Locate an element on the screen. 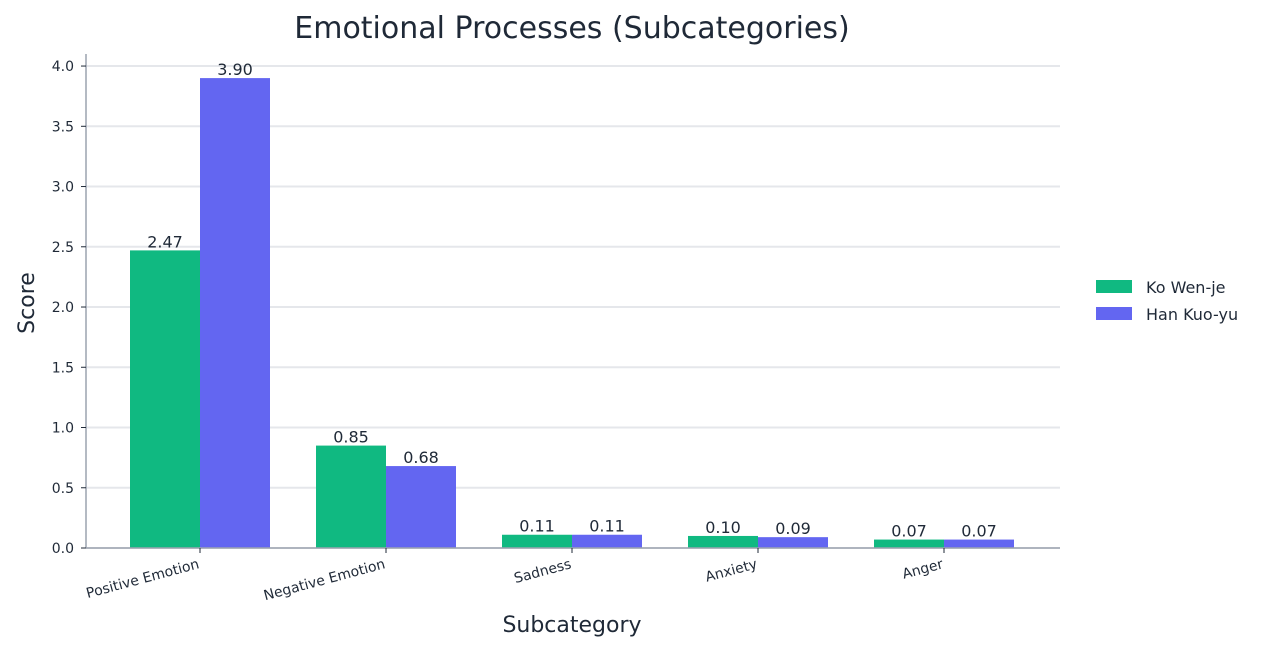 This screenshot has width=1271, height=652. x-tick-label: Sadness is located at coordinates (542, 571).